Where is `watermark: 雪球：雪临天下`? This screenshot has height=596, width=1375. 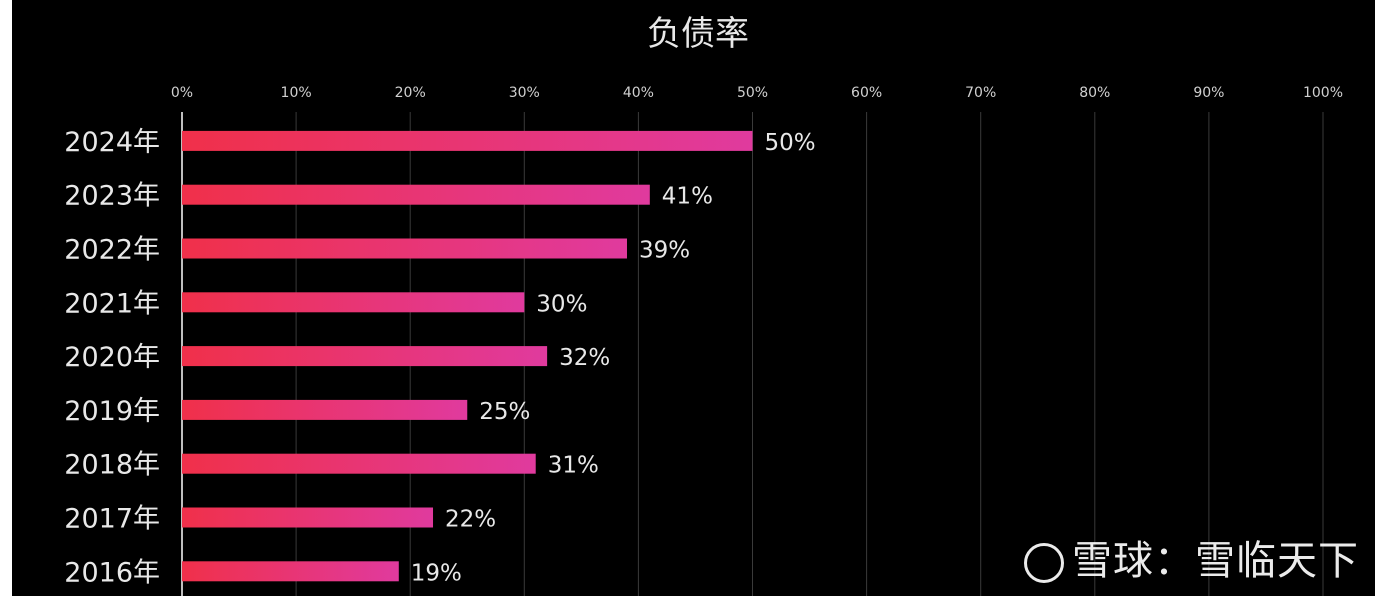
watermark: 雪球：雪临天下 is located at coordinates (1191, 557).